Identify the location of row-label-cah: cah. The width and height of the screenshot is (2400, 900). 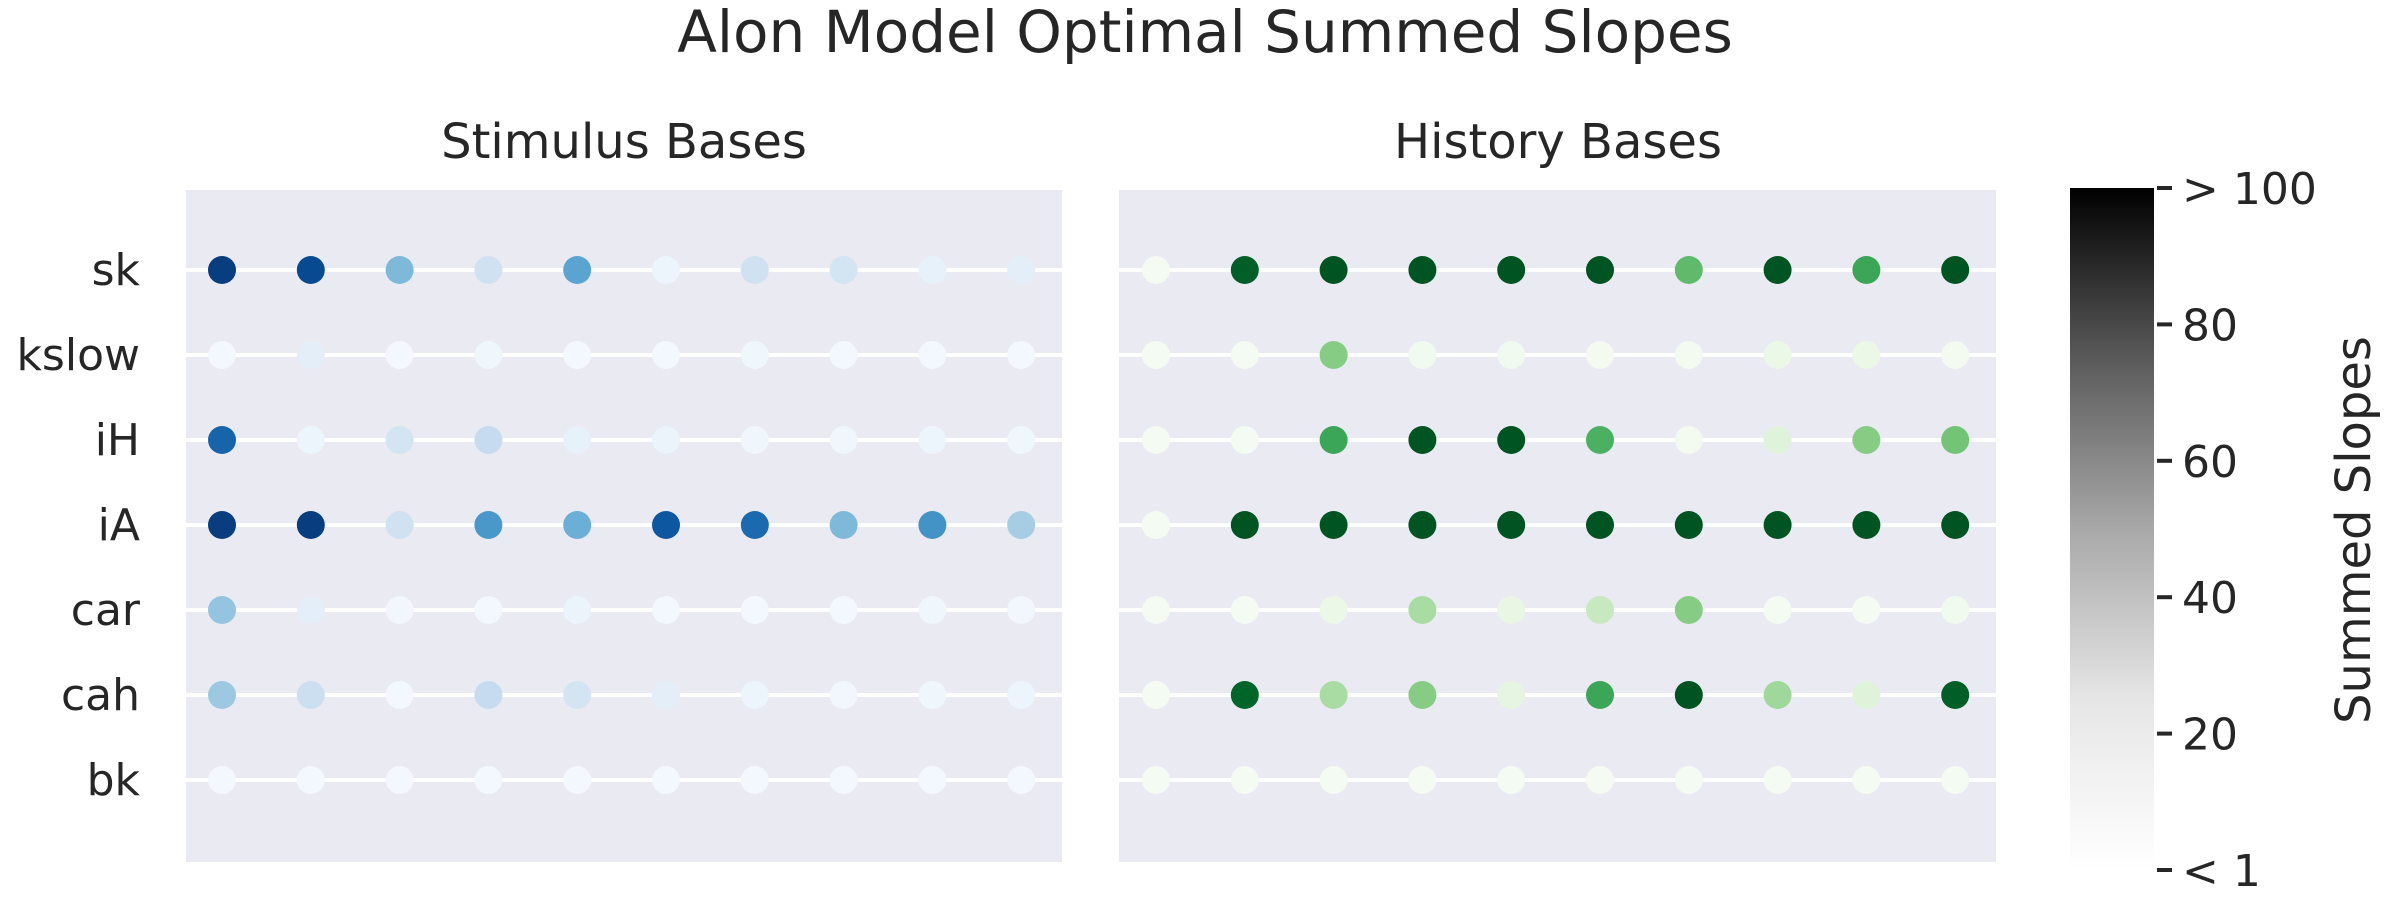
(100, 695).